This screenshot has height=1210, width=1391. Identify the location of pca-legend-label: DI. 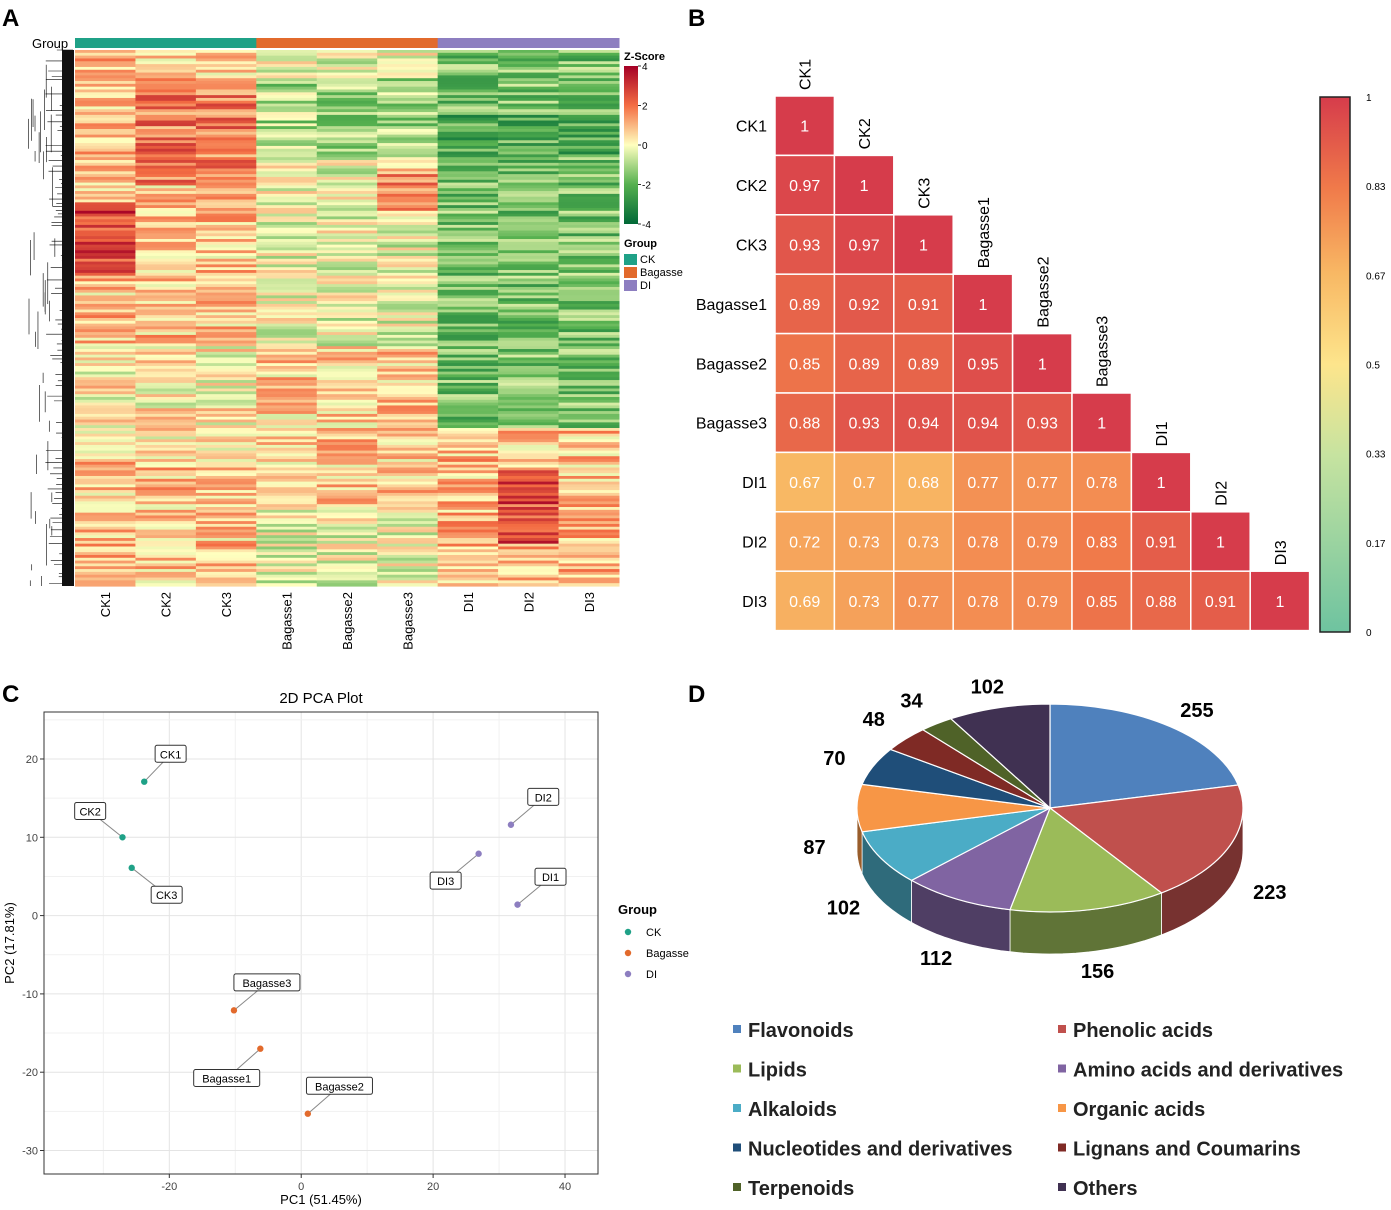
(651, 975).